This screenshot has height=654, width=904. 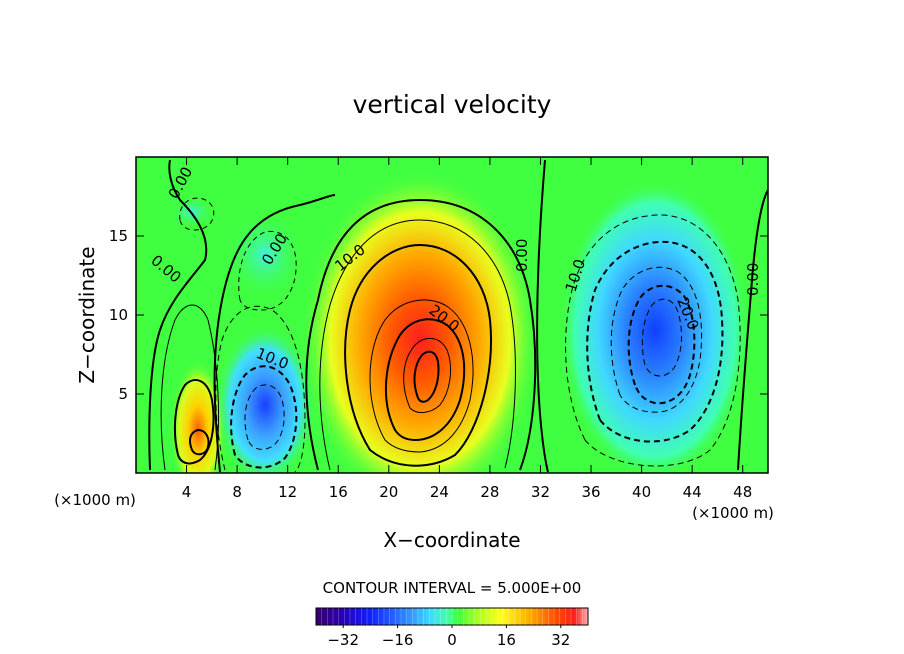 What do you see at coordinates (118, 315) in the screenshot?
I see `y-tick-label: 10` at bounding box center [118, 315].